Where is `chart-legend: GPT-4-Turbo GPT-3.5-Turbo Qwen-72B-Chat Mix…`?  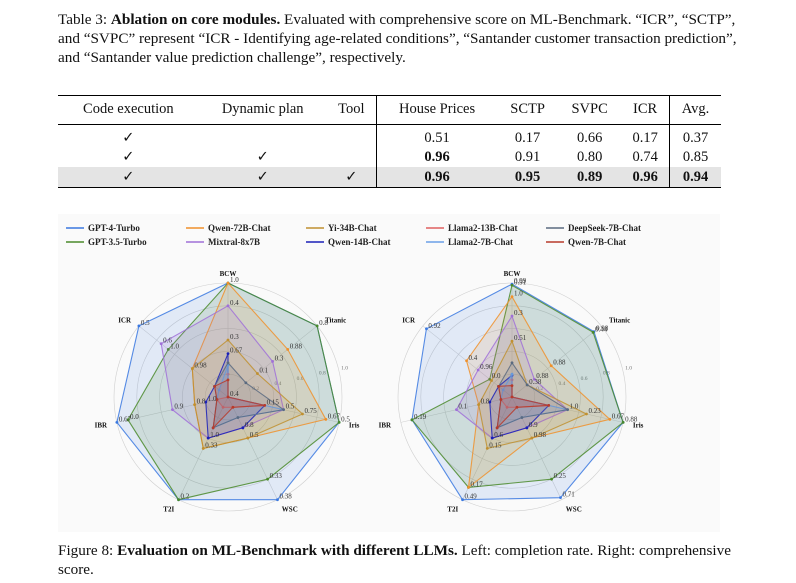 chart-legend: GPT-4-Turbo GPT-3.5-Turbo Qwen-72B-Chat Mix… is located at coordinates (353, 235).